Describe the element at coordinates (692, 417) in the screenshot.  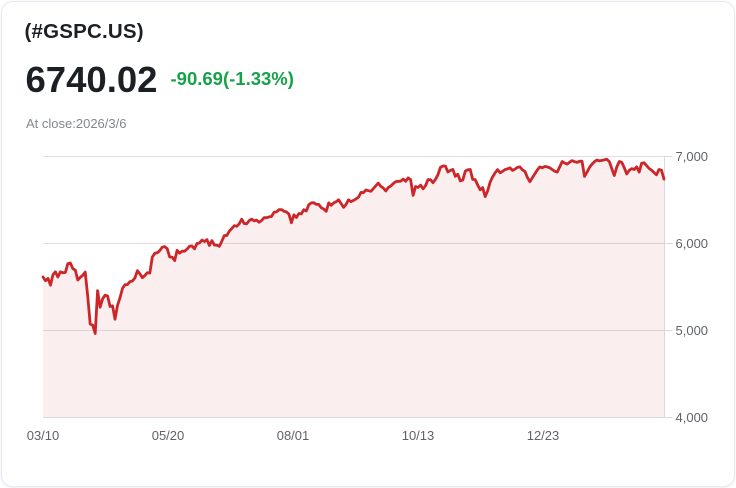
I see `svg-text: 4,000` at that location.